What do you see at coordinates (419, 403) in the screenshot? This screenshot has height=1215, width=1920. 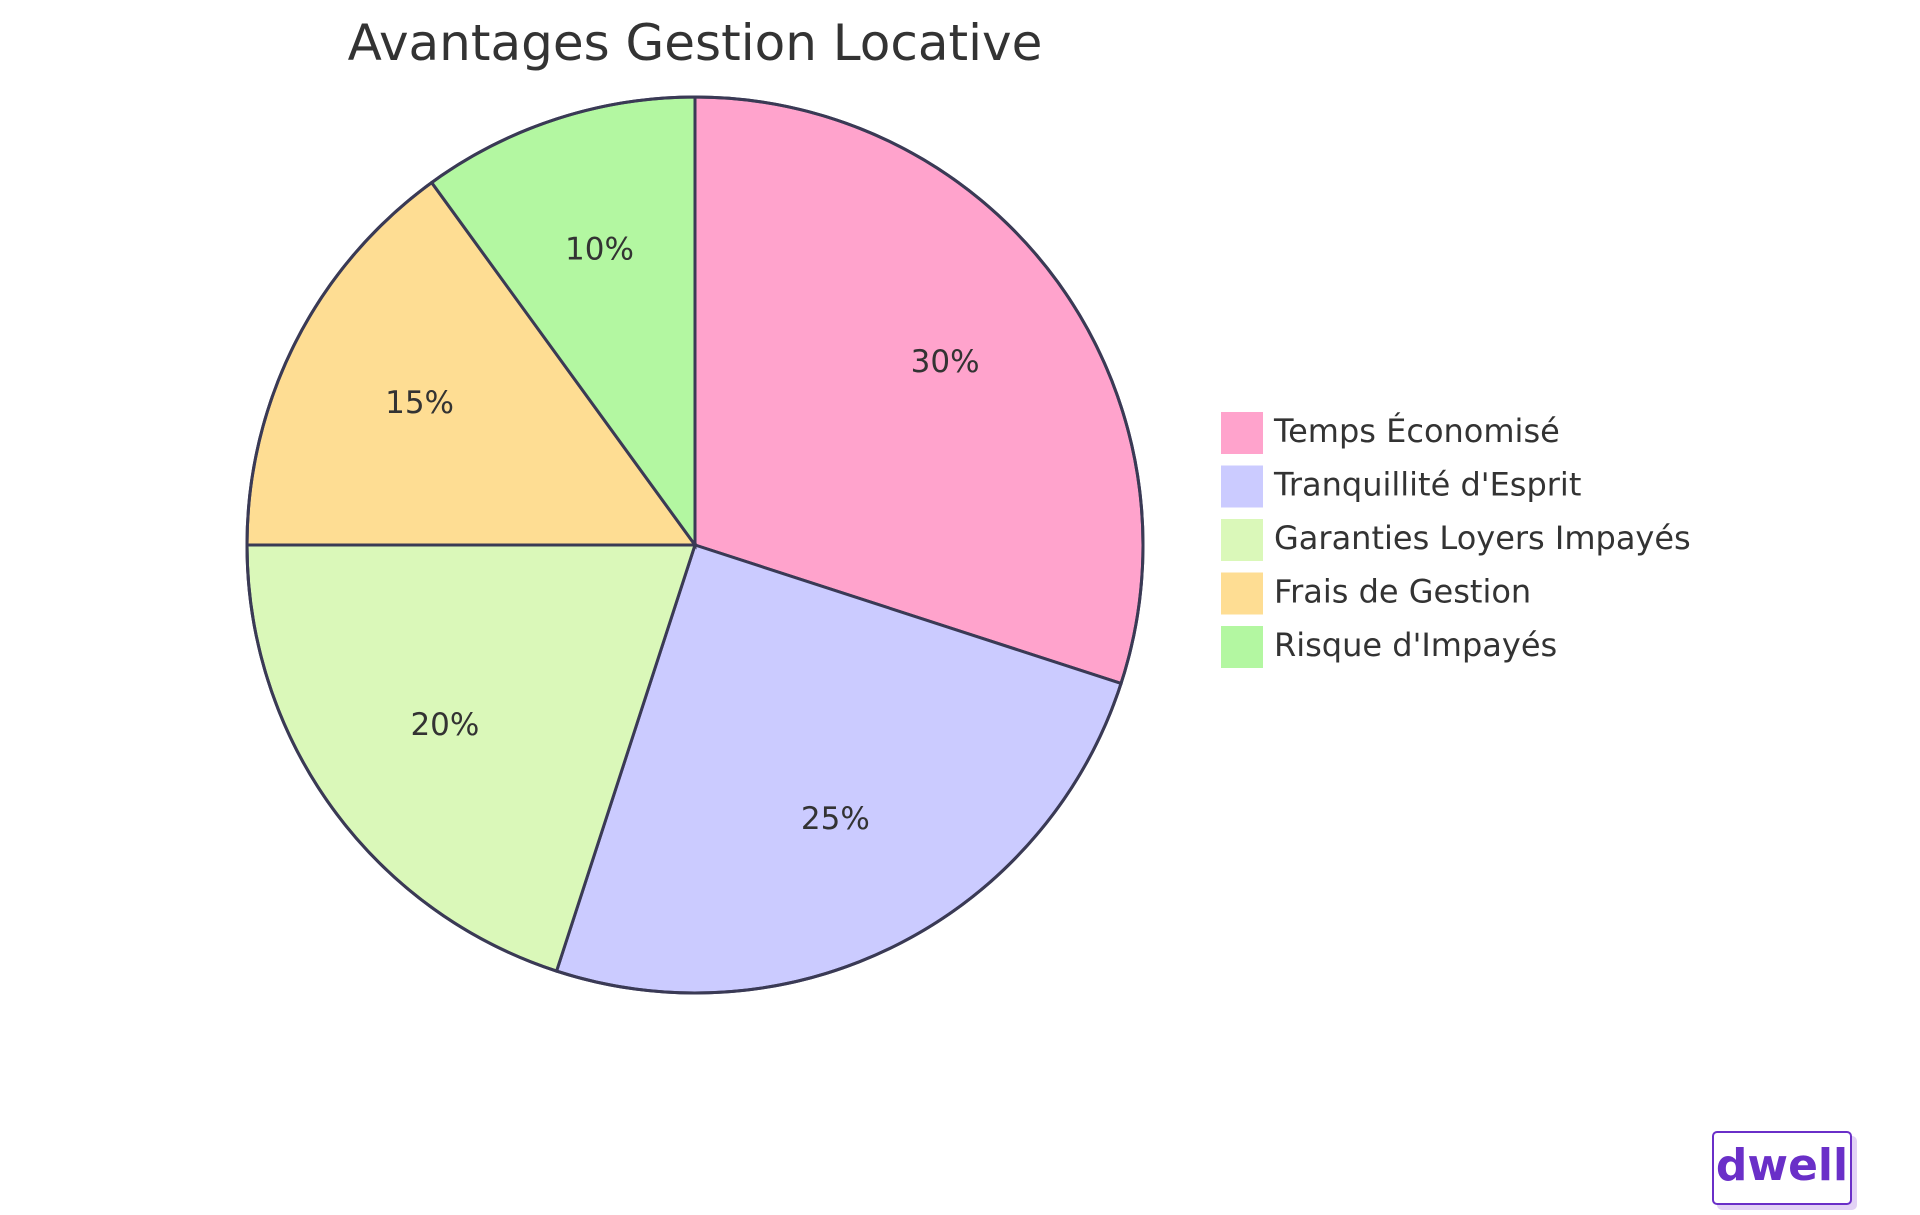 I see `slice-value-label: 15%` at bounding box center [419, 403].